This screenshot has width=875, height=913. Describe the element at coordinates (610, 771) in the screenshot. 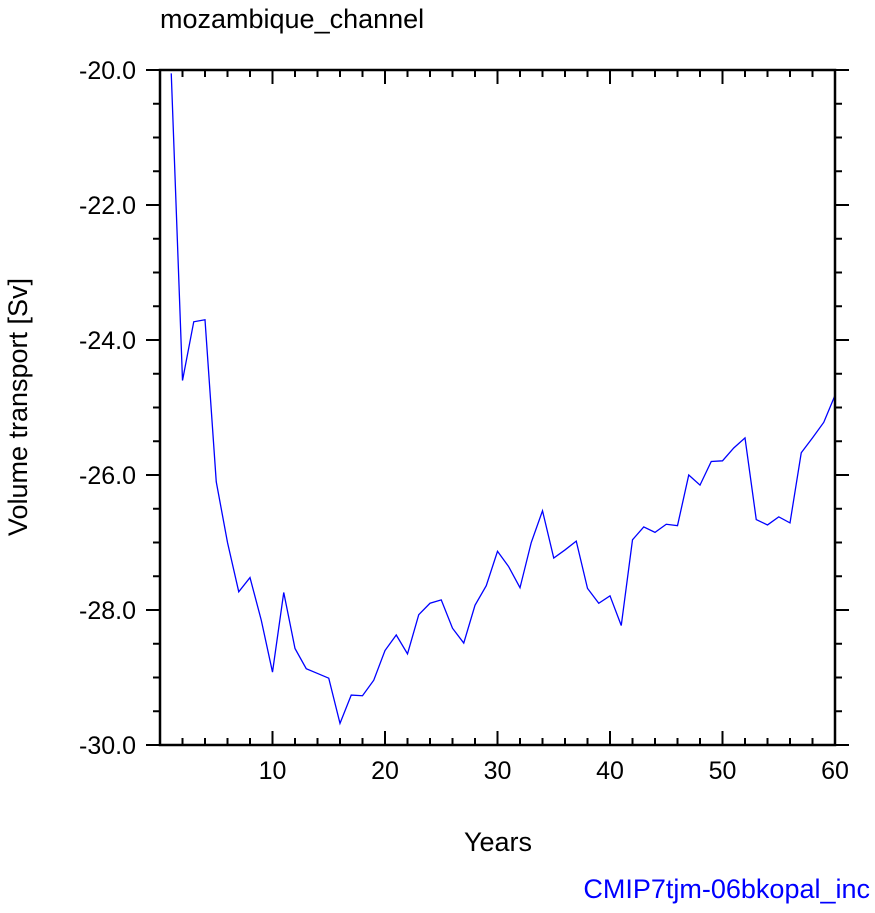

I see `x-tick-label: 40` at that location.